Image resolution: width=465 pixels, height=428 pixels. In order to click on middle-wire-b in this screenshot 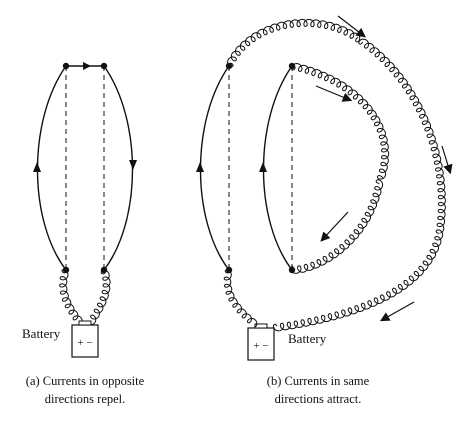, I will do `click(277, 168)`.